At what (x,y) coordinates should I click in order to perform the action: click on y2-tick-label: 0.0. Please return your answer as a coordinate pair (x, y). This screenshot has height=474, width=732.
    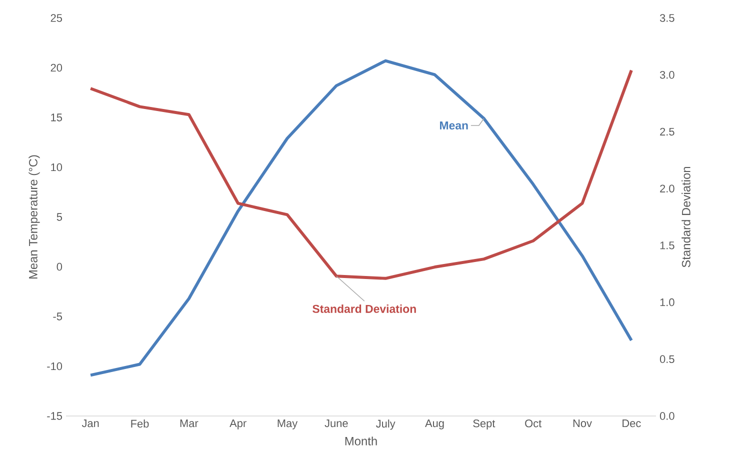
    Looking at the image, I should click on (667, 416).